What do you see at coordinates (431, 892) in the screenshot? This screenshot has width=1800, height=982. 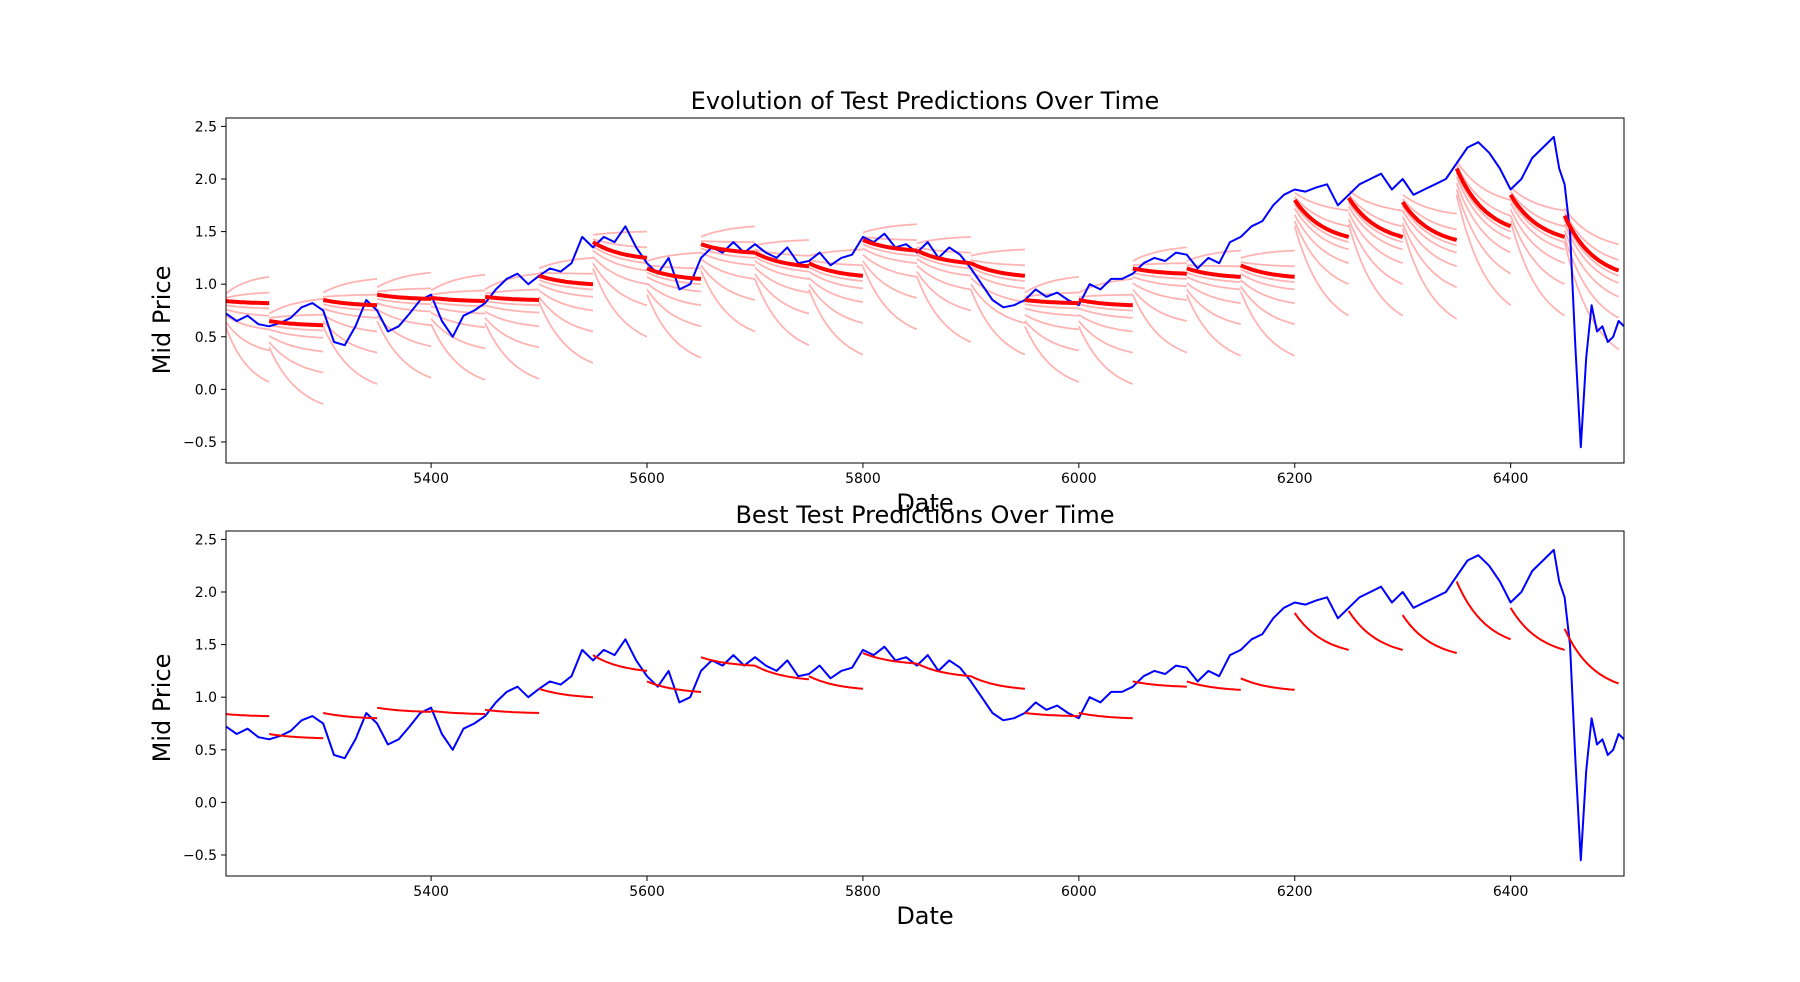 I see `bottom-x-tick-label: 5400` at bounding box center [431, 892].